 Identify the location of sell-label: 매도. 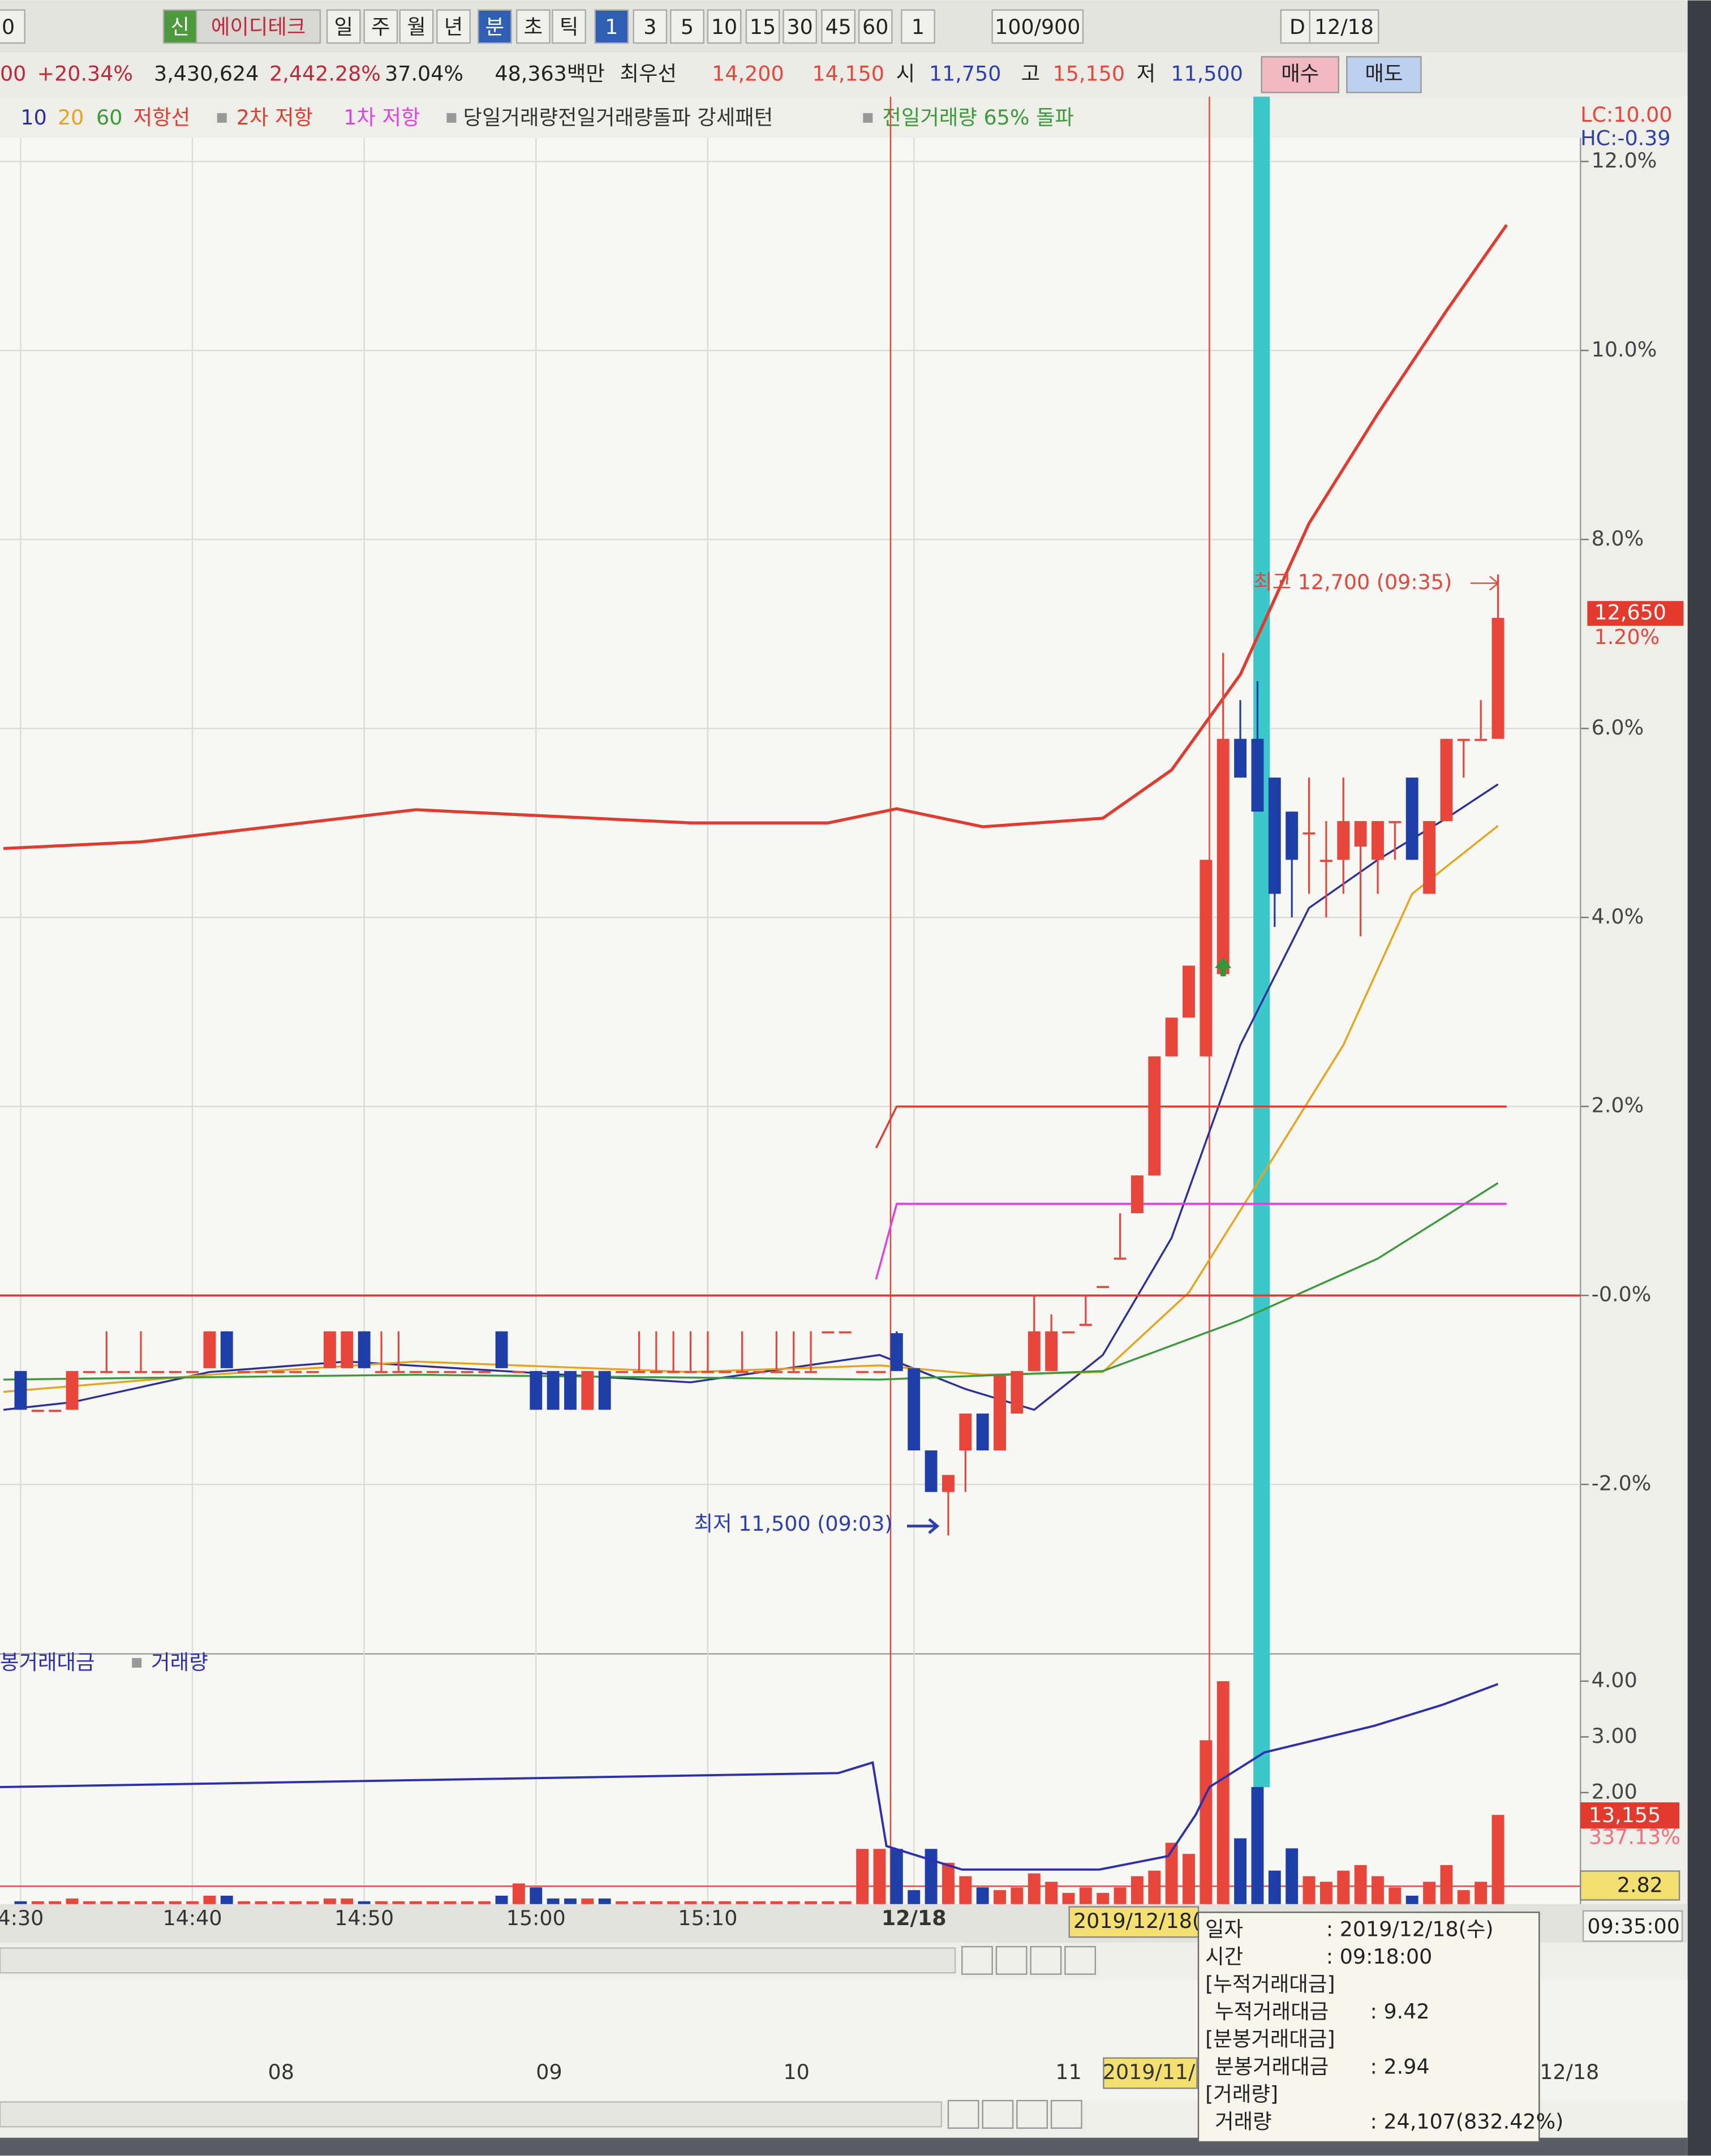
(1384, 73).